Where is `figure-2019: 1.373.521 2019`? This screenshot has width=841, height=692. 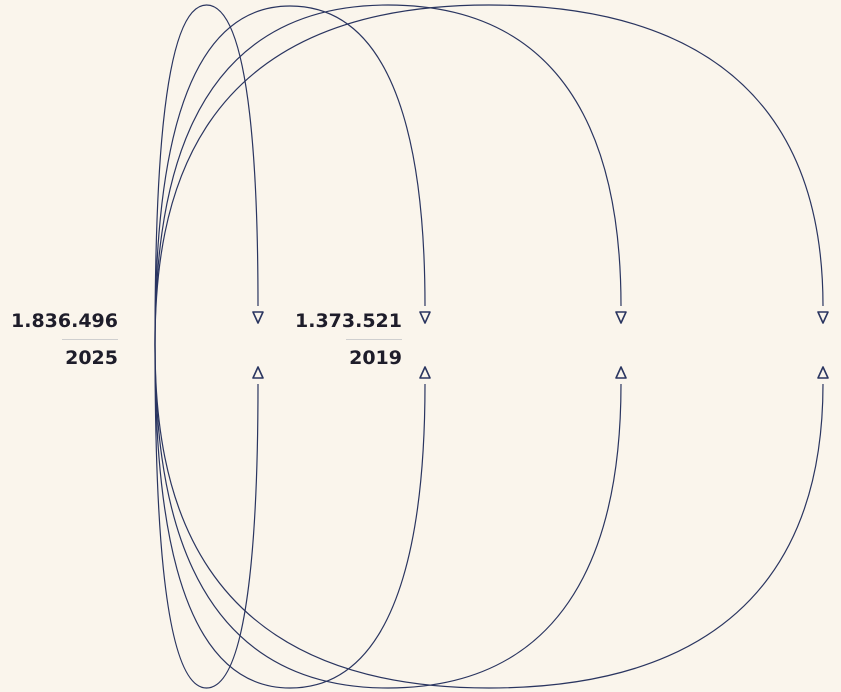 figure-2019: 1.373.521 2019 is located at coordinates (346, 339).